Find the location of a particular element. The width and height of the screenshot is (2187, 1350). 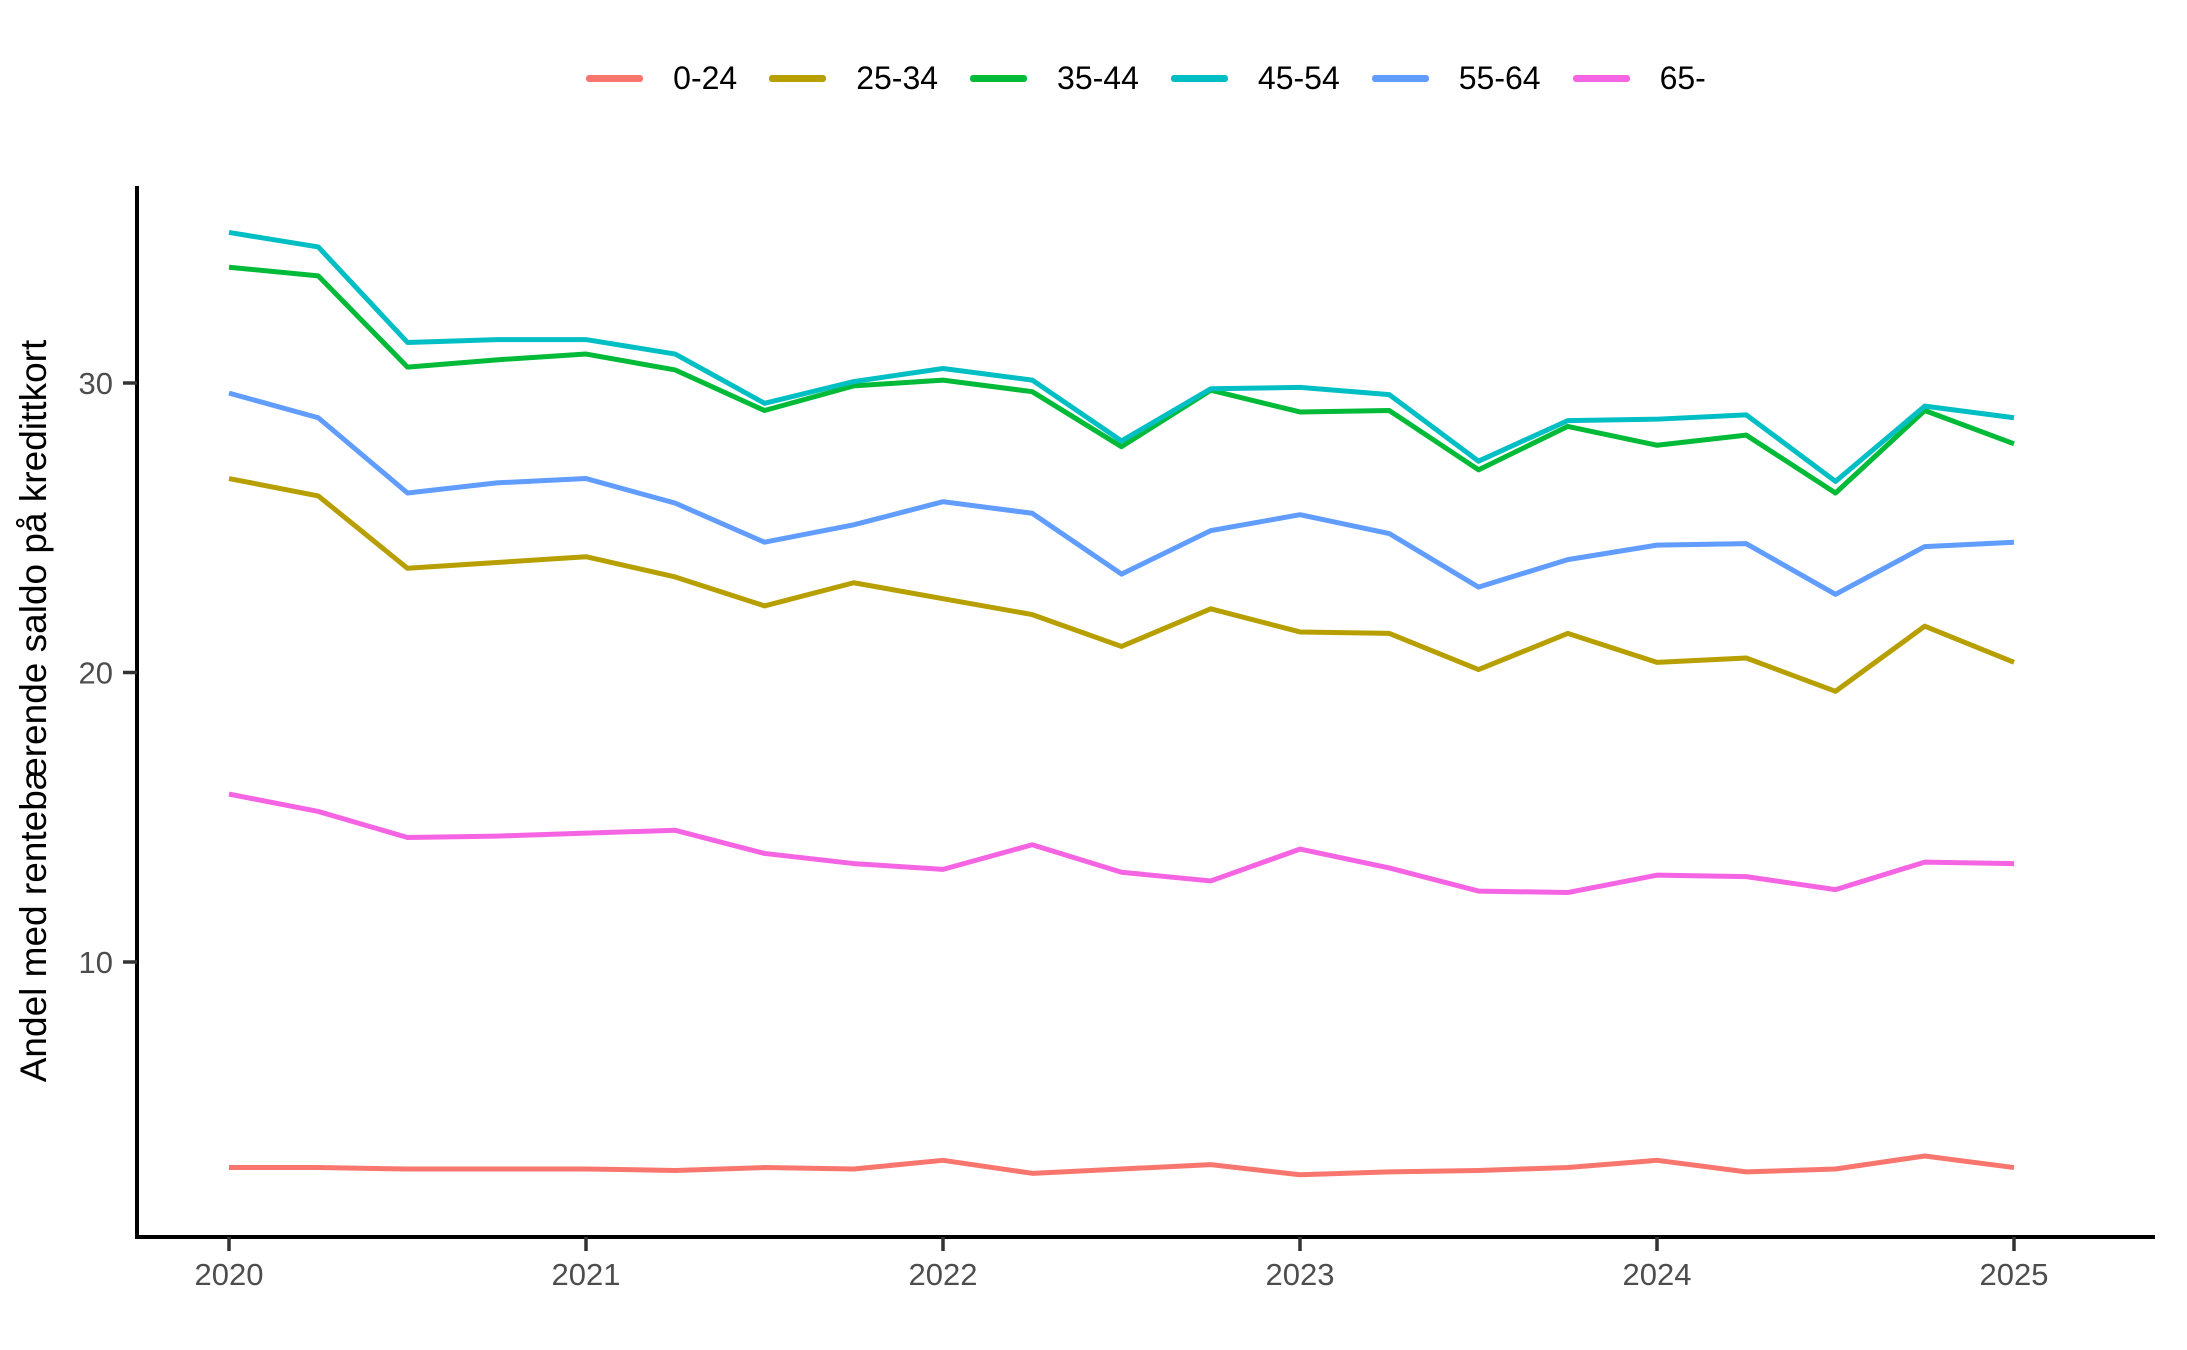

x-tick-label: 2025 is located at coordinates (2014, 1274).